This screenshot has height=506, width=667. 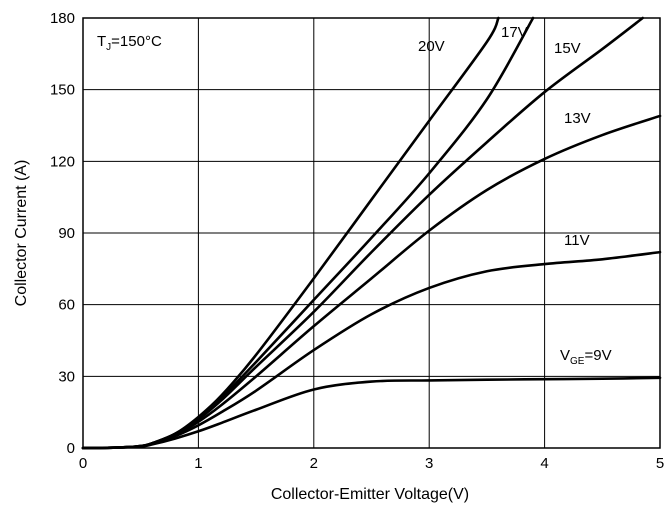 What do you see at coordinates (514, 32) in the screenshot?
I see `series-label: 17V` at bounding box center [514, 32].